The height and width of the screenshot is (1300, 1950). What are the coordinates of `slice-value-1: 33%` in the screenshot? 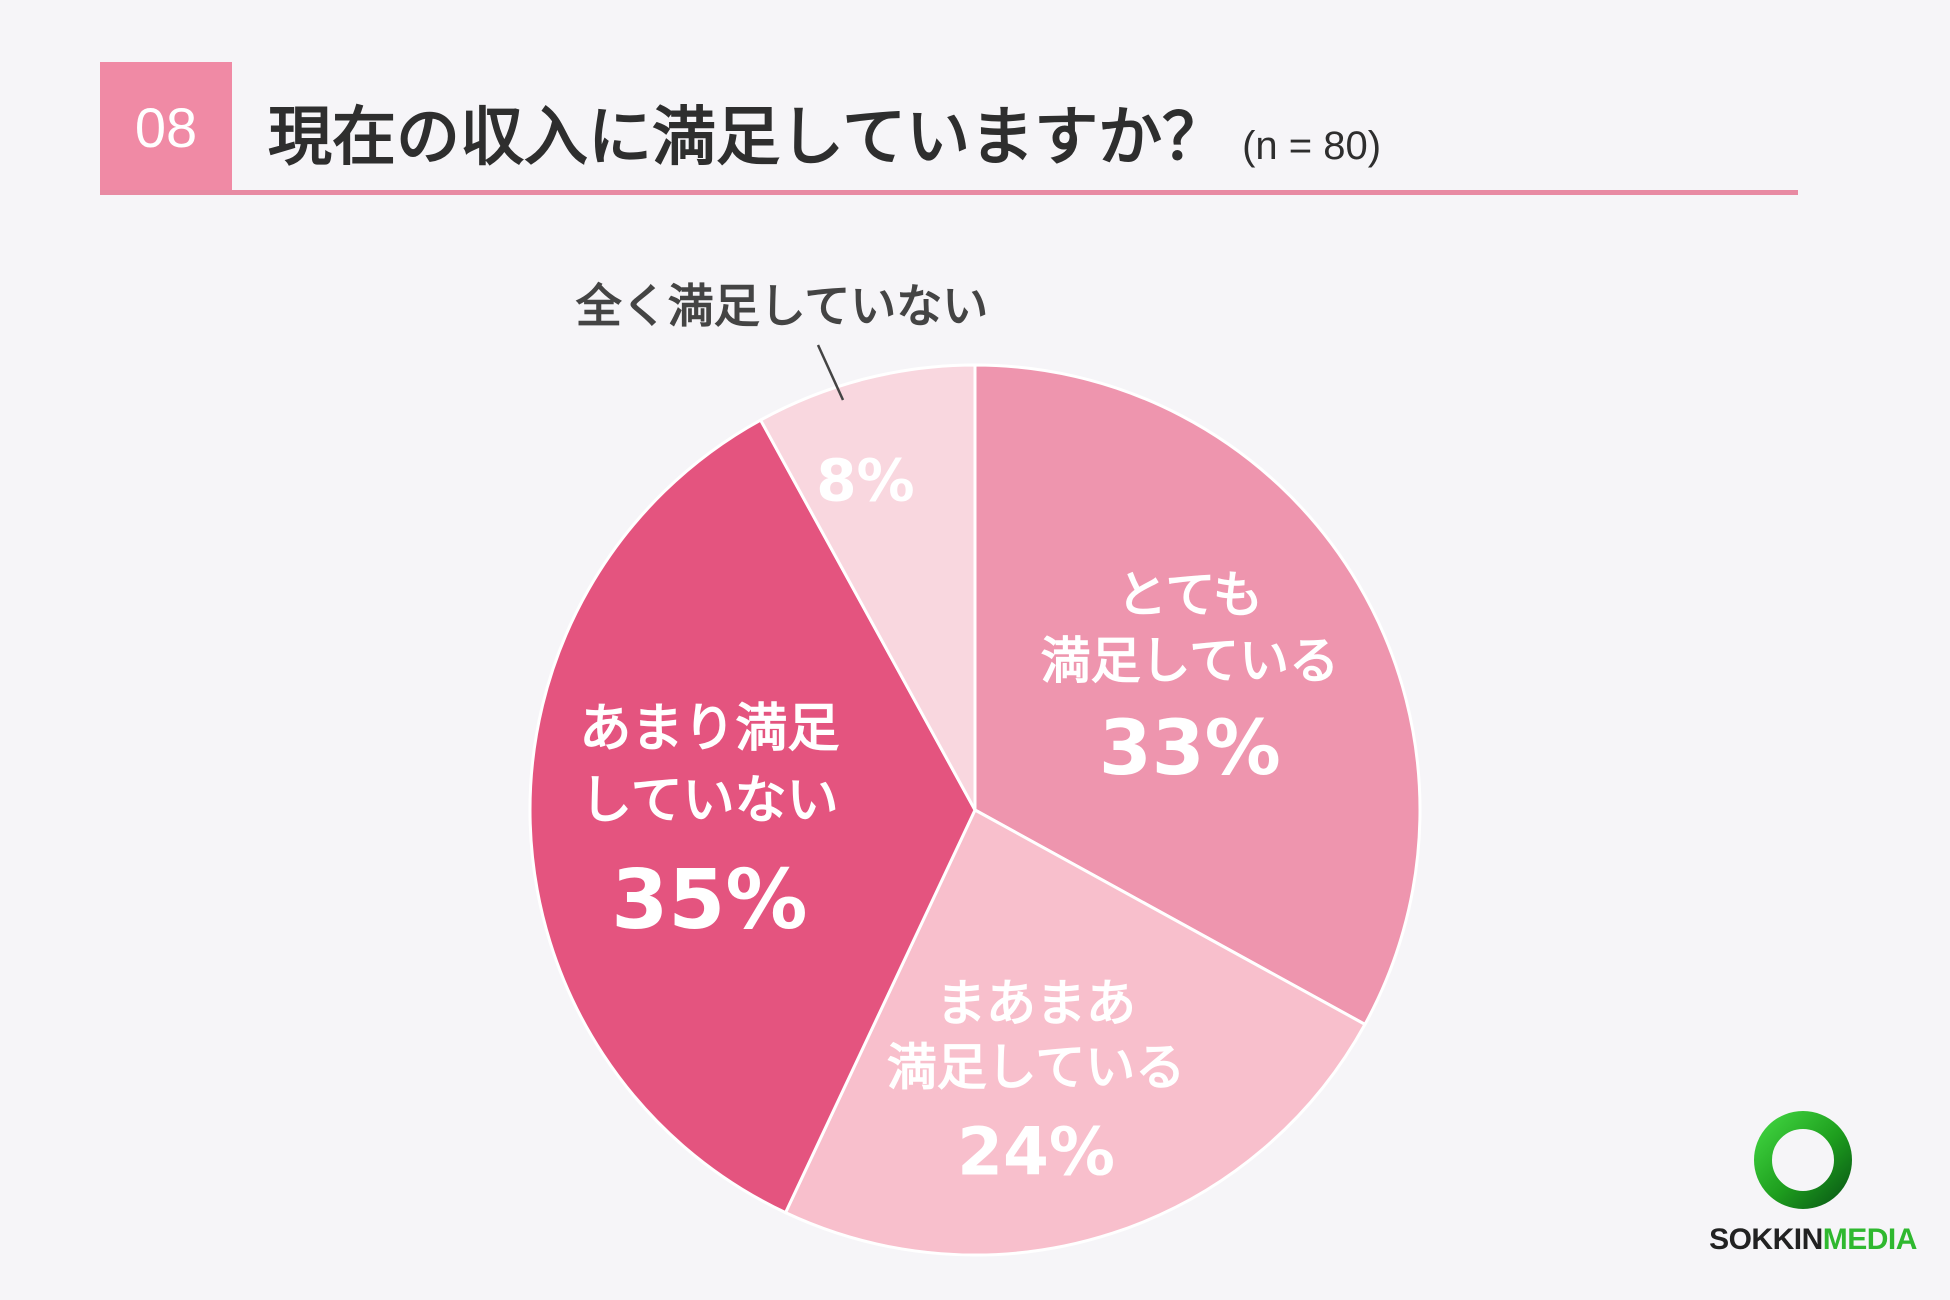 It's located at (1190, 747).